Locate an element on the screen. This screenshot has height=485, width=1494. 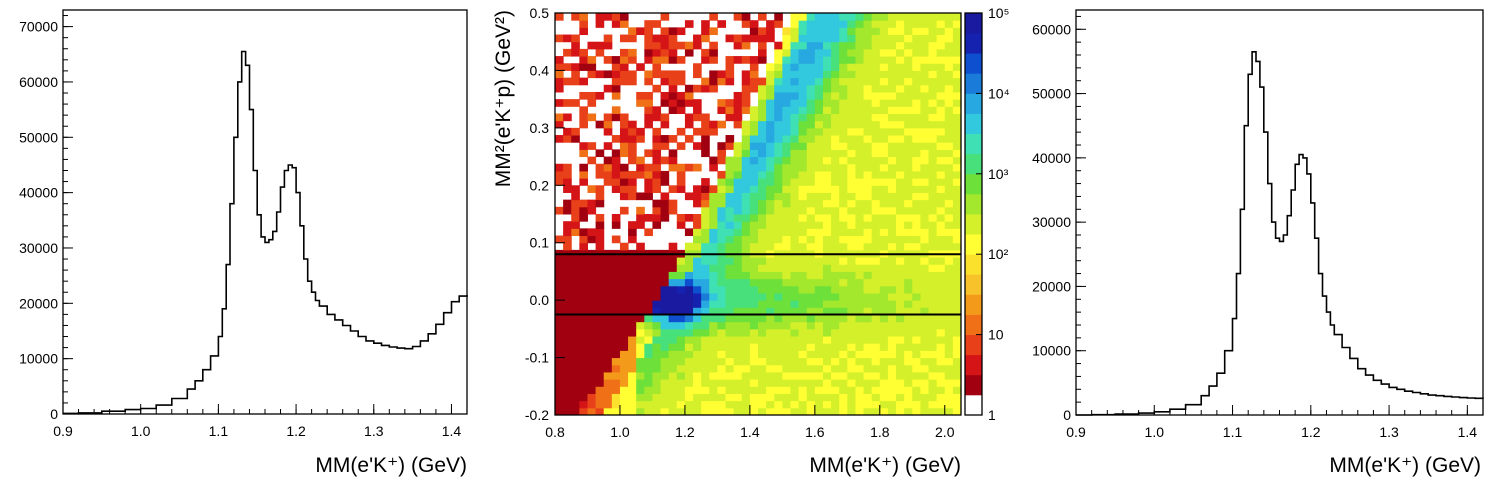
y-tick-label: 10000 is located at coordinates (1051, 351).